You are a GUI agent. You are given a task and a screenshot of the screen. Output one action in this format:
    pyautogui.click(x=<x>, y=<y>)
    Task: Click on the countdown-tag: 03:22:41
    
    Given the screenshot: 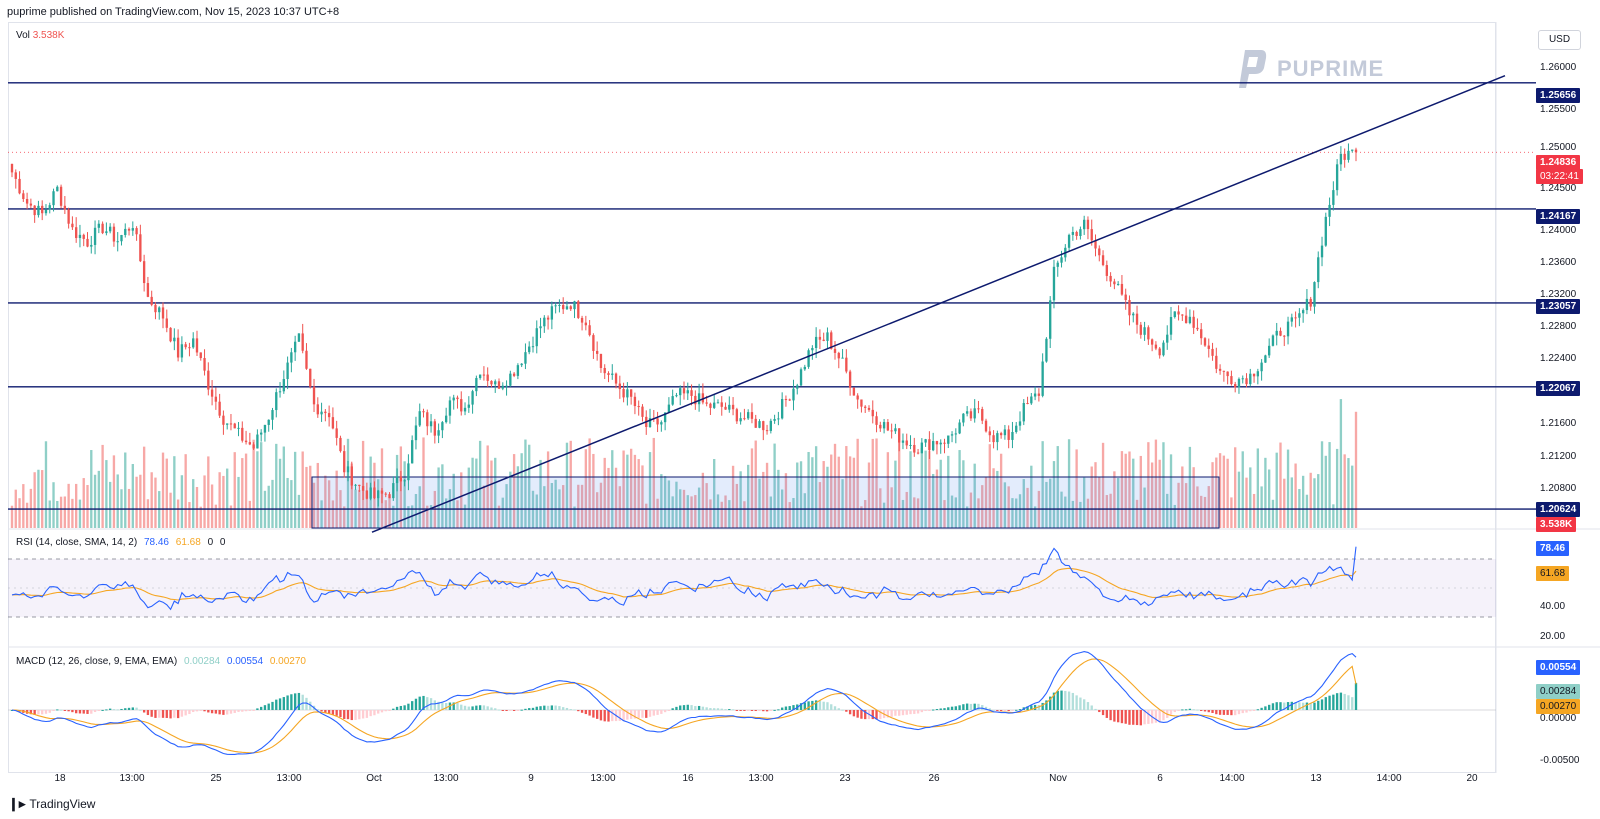 What is the action you would take?
    pyautogui.click(x=1559, y=176)
    